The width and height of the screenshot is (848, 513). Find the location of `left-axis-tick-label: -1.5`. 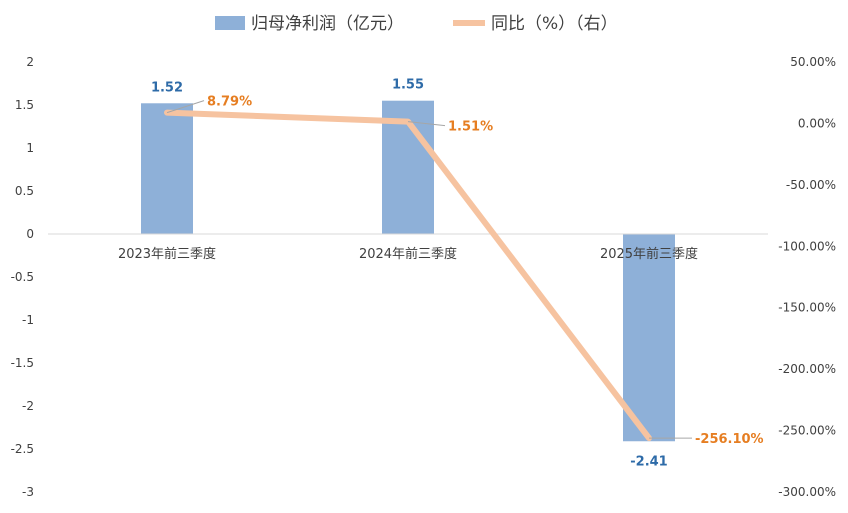

left-axis-tick-label: -1.5 is located at coordinates (22, 363).